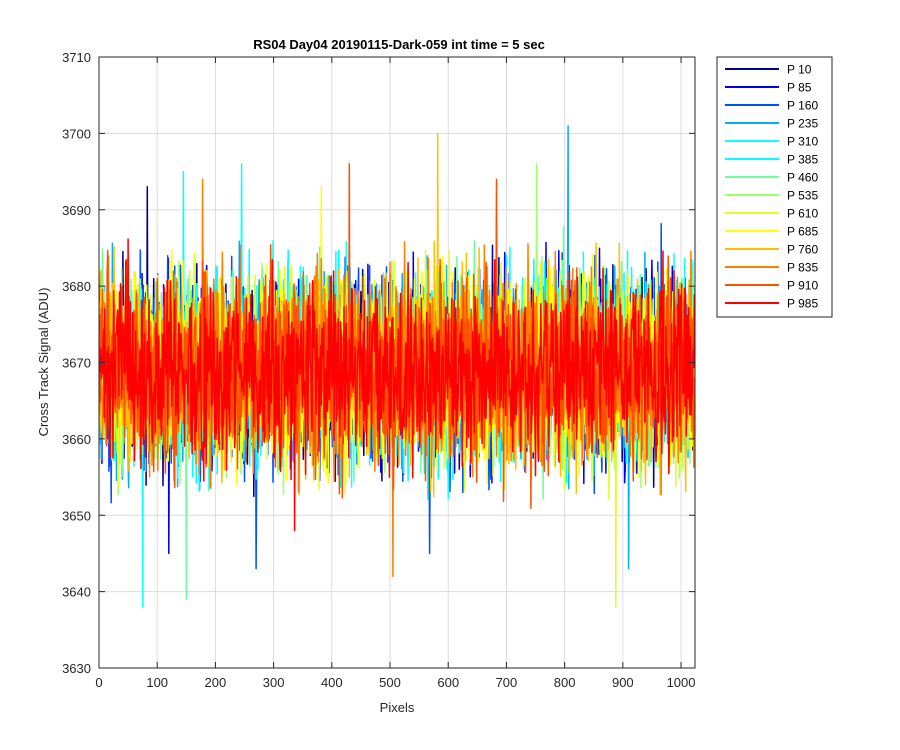 The width and height of the screenshot is (900, 750). I want to click on legend-label: P 535, so click(802, 196).